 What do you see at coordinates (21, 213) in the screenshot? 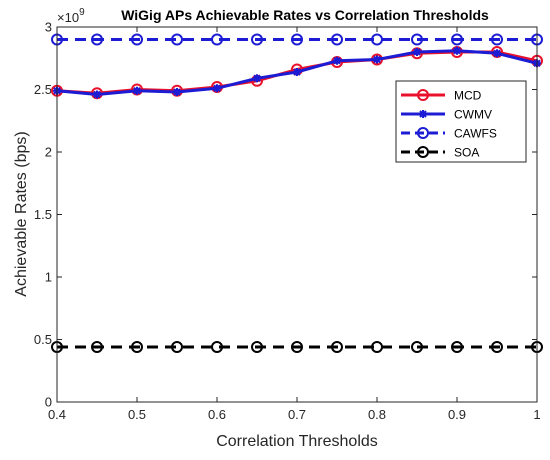
I see `y-axis-label: Achievable Rates (bps)` at bounding box center [21, 213].